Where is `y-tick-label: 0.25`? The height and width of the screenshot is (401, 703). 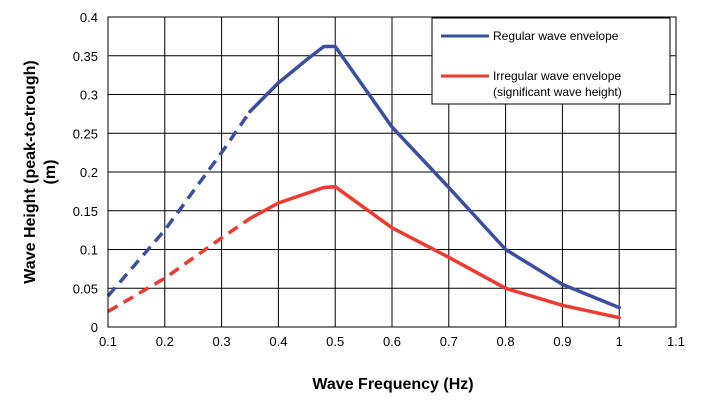
y-tick-label: 0.25 is located at coordinates (85, 133).